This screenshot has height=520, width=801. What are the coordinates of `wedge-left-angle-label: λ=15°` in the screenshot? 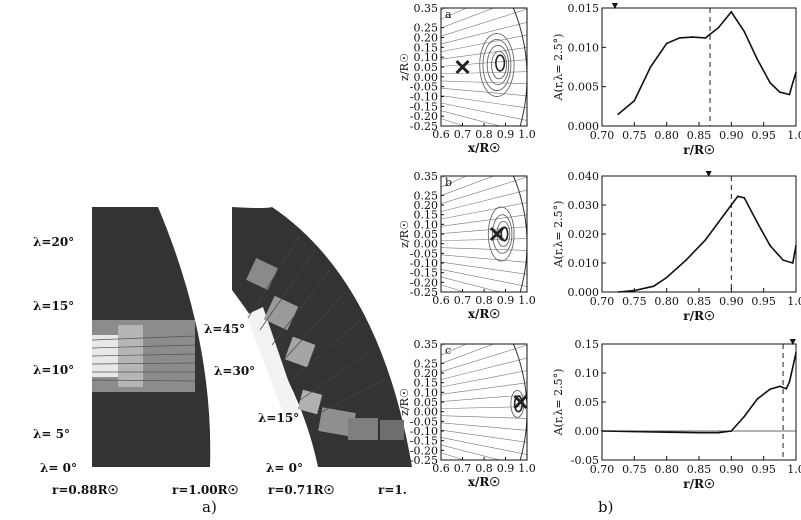 It's located at (53, 306).